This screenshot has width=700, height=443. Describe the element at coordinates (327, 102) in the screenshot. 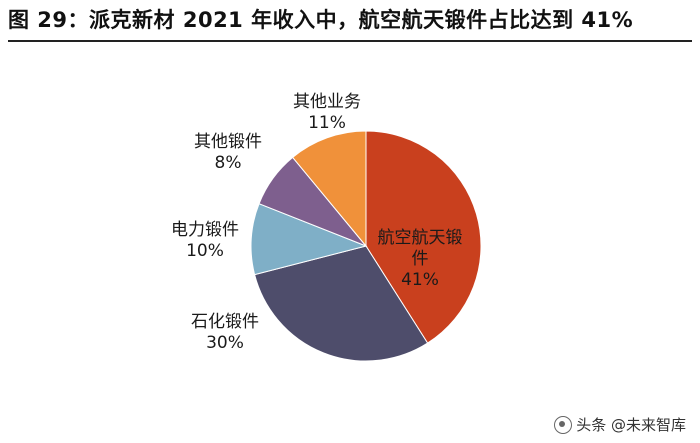

I see `label-other-business-name: 其他业务` at that location.